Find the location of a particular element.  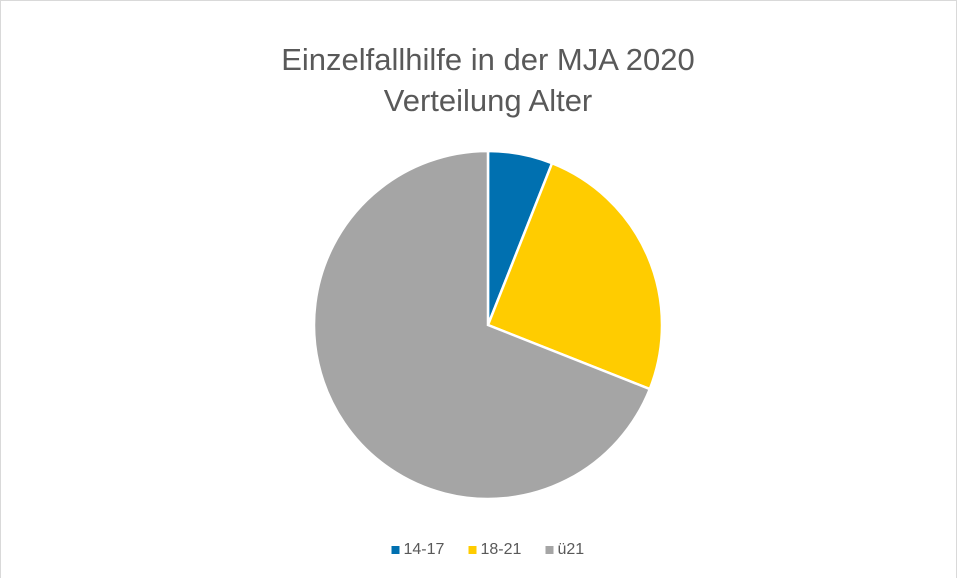

legend-label: ü21 is located at coordinates (571, 549).